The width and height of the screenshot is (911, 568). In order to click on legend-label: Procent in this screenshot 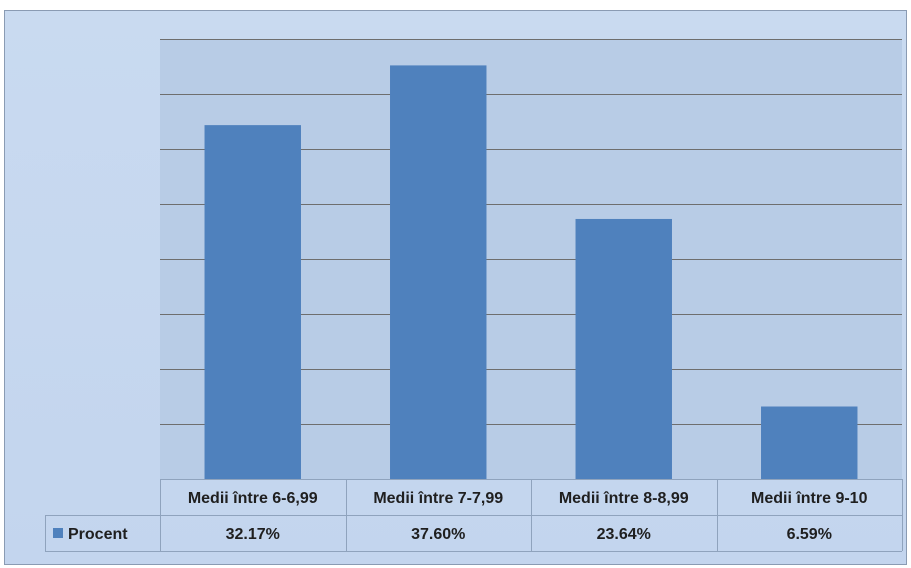, I will do `click(98, 534)`.